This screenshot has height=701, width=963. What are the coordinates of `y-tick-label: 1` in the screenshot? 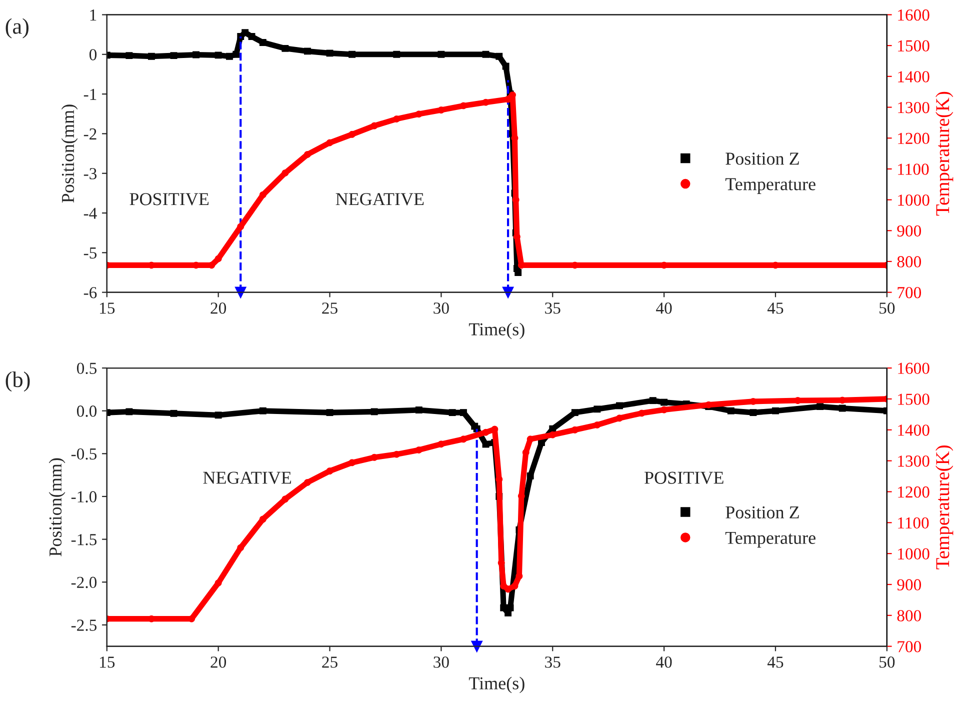 It's located at (93, 15).